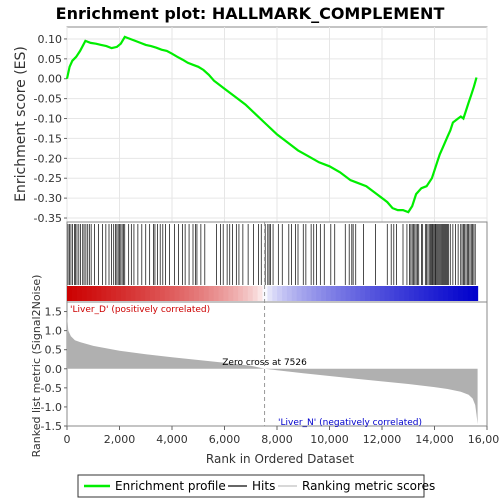 The height and width of the screenshot is (500, 500). Describe the element at coordinates (172, 439) in the screenshot. I see `x-tick-label: 4,000` at that location.